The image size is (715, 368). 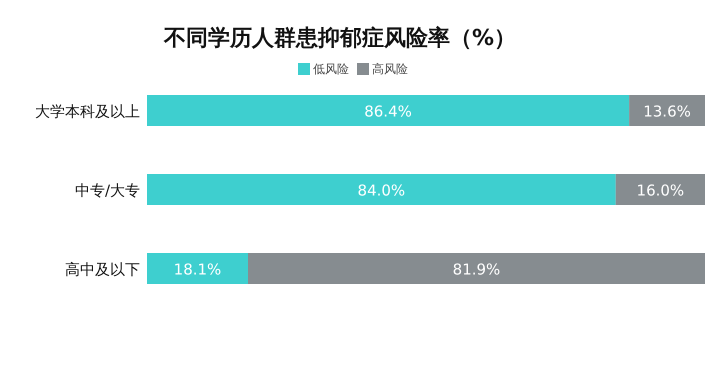 I want to click on legend-label: 高风险, so click(x=390, y=69).